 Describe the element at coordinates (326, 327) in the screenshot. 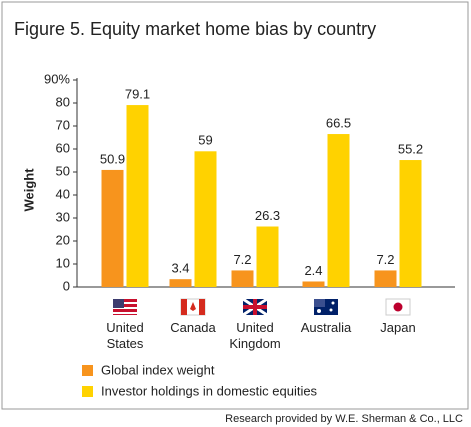

I see `x-tick-label: Australia` at that location.